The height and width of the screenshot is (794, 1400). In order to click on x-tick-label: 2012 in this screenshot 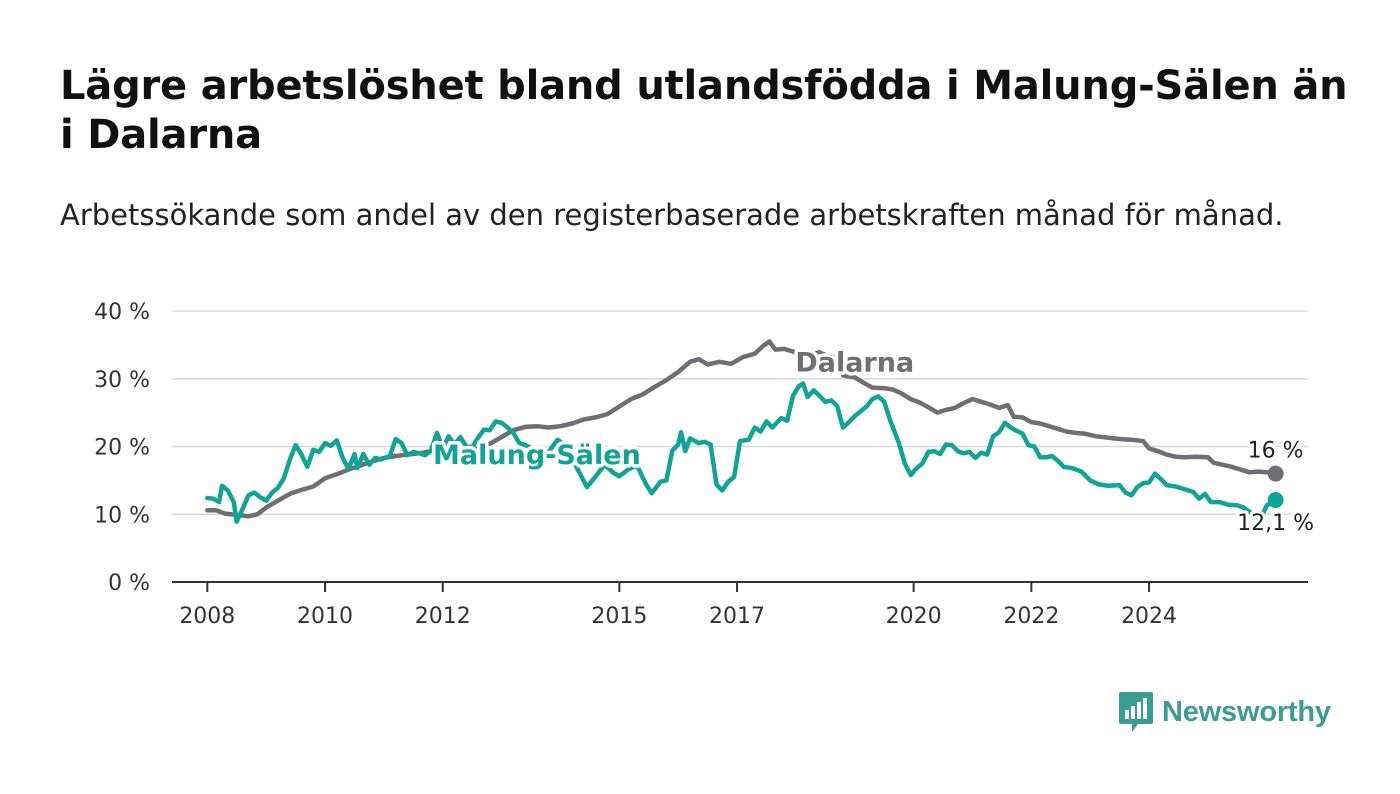, I will do `click(443, 616)`.